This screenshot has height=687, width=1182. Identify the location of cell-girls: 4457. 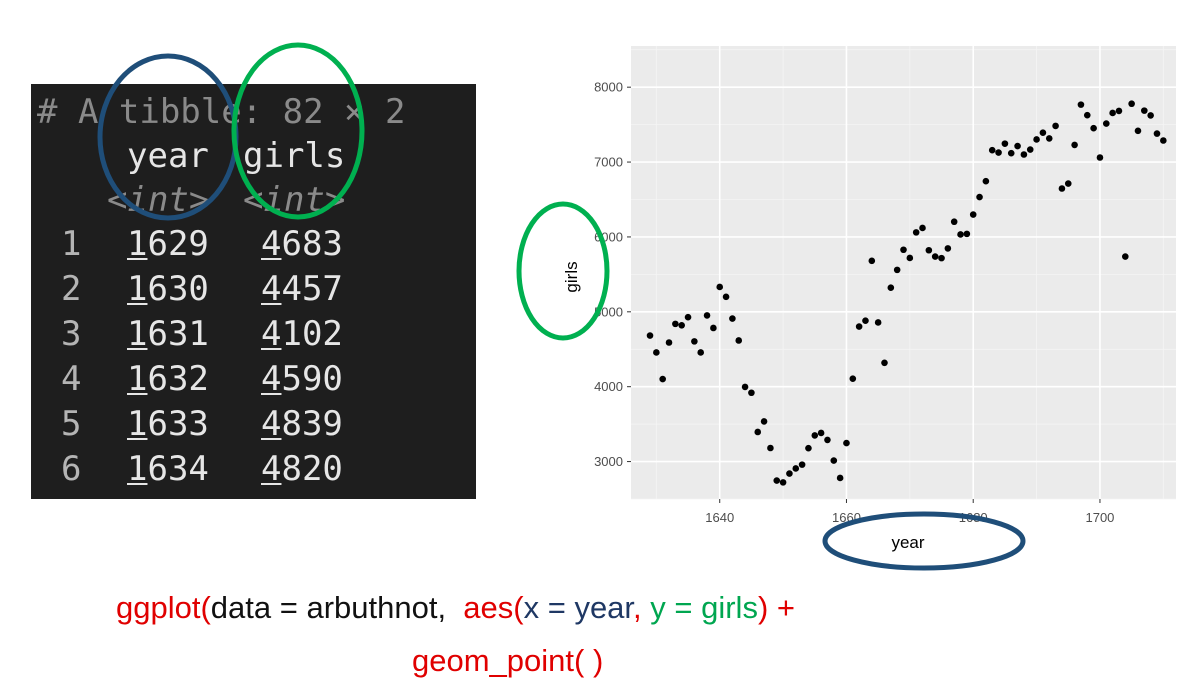
(302, 289).